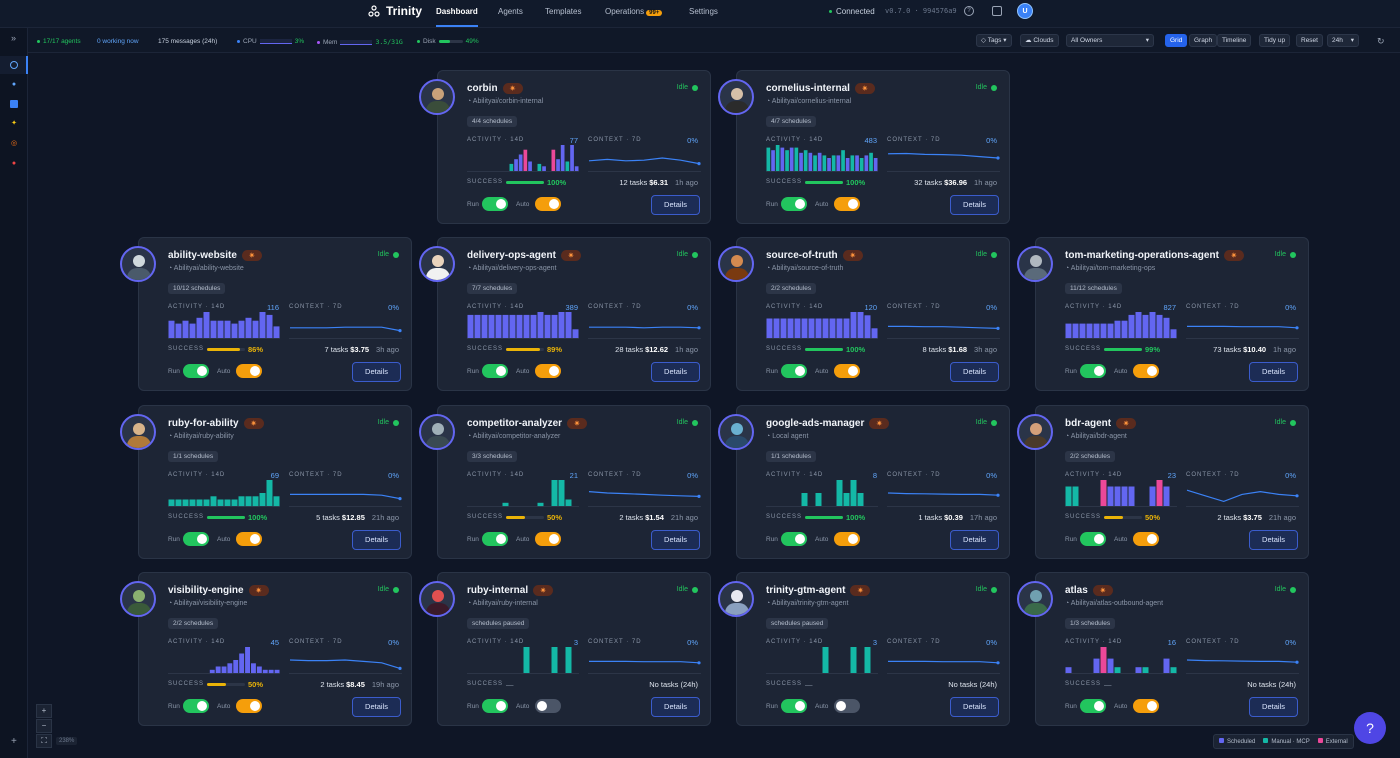  I want to click on tab-dashboard: Dashboard, so click(457, 17).